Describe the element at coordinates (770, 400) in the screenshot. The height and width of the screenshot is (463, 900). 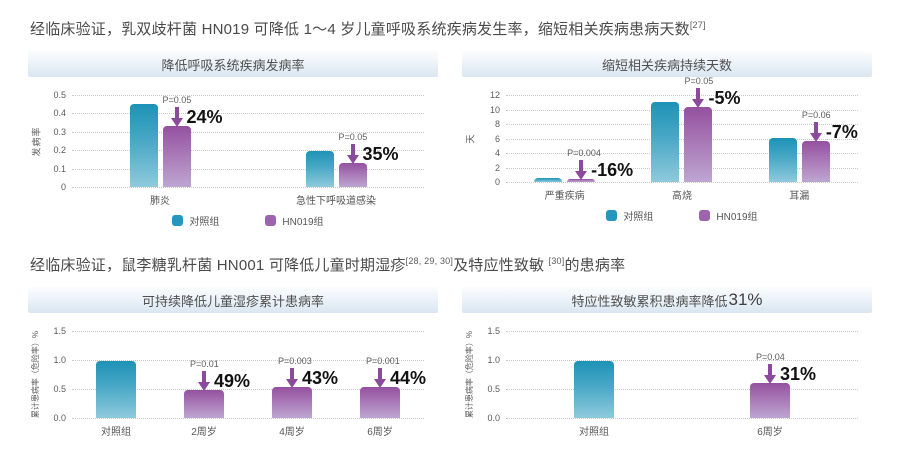
I see `age-6-bar` at that location.